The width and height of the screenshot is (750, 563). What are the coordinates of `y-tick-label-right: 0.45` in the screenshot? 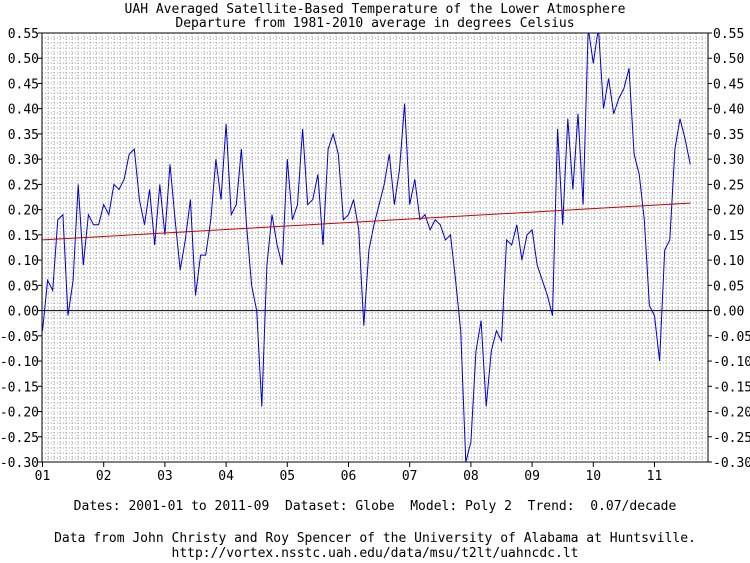 It's located at (728, 84).